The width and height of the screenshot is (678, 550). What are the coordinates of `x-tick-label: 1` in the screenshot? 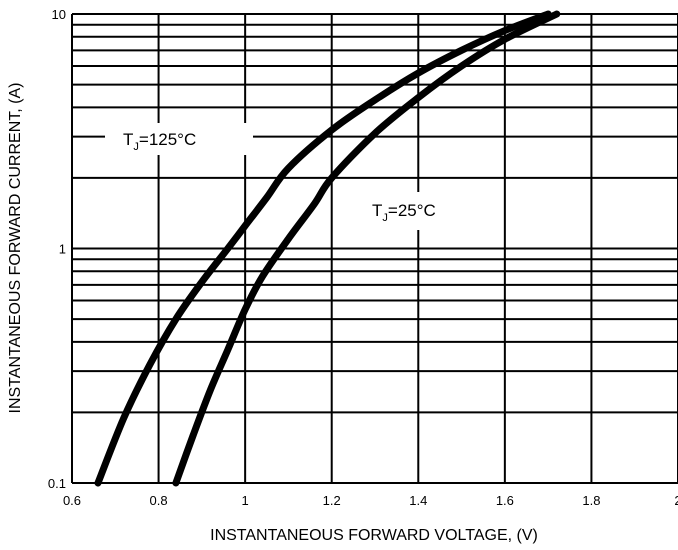 It's located at (245, 500).